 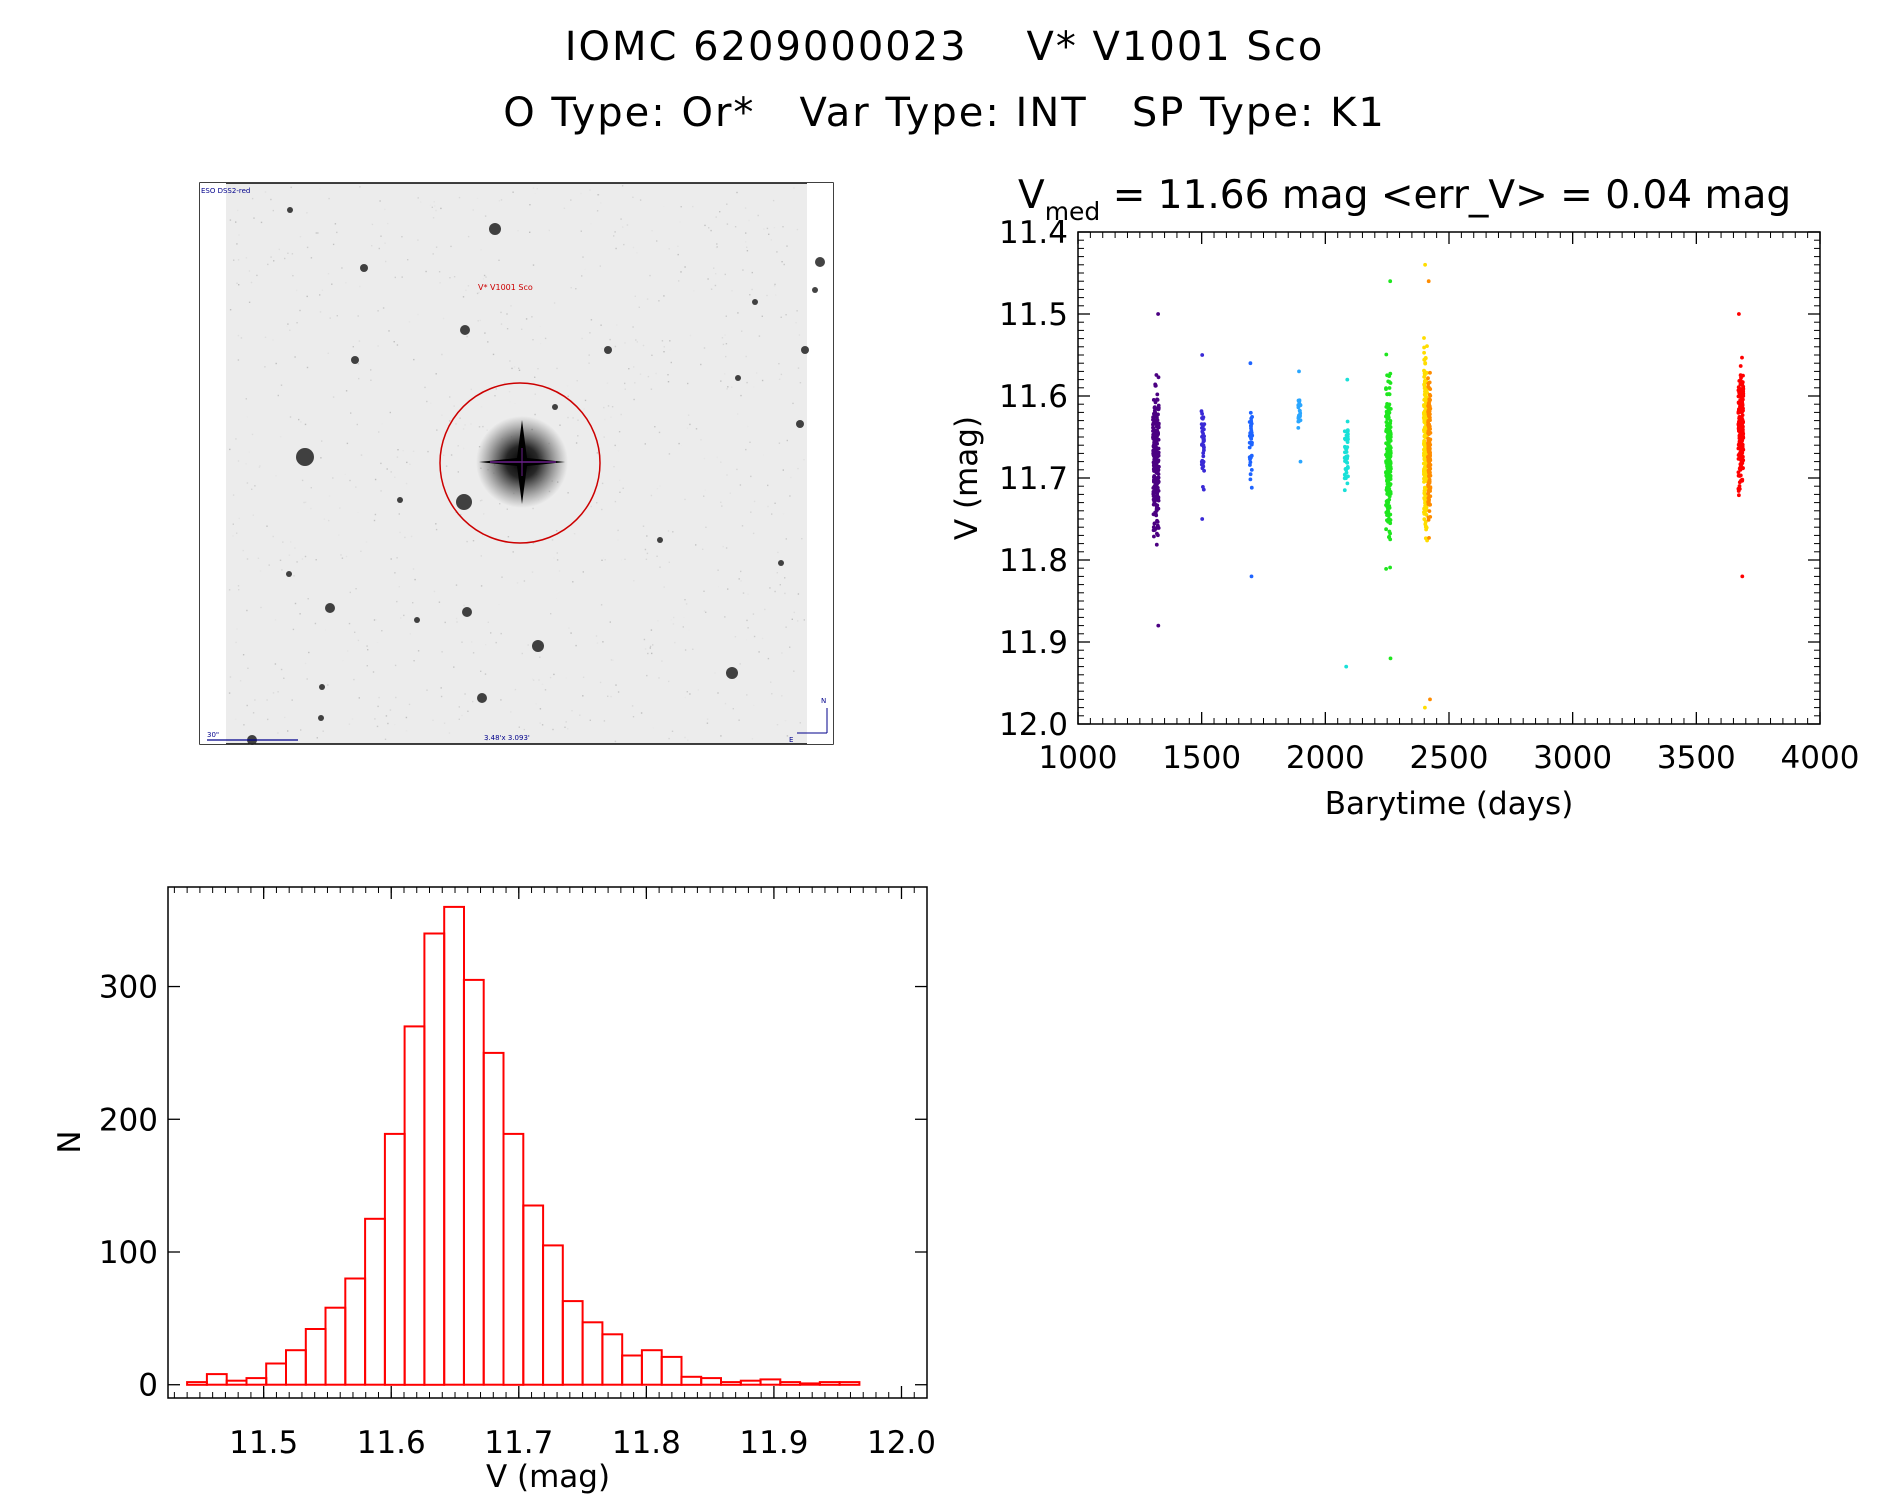 What do you see at coordinates (820, 463) in the screenshot?
I see `dss-right-edge` at bounding box center [820, 463].